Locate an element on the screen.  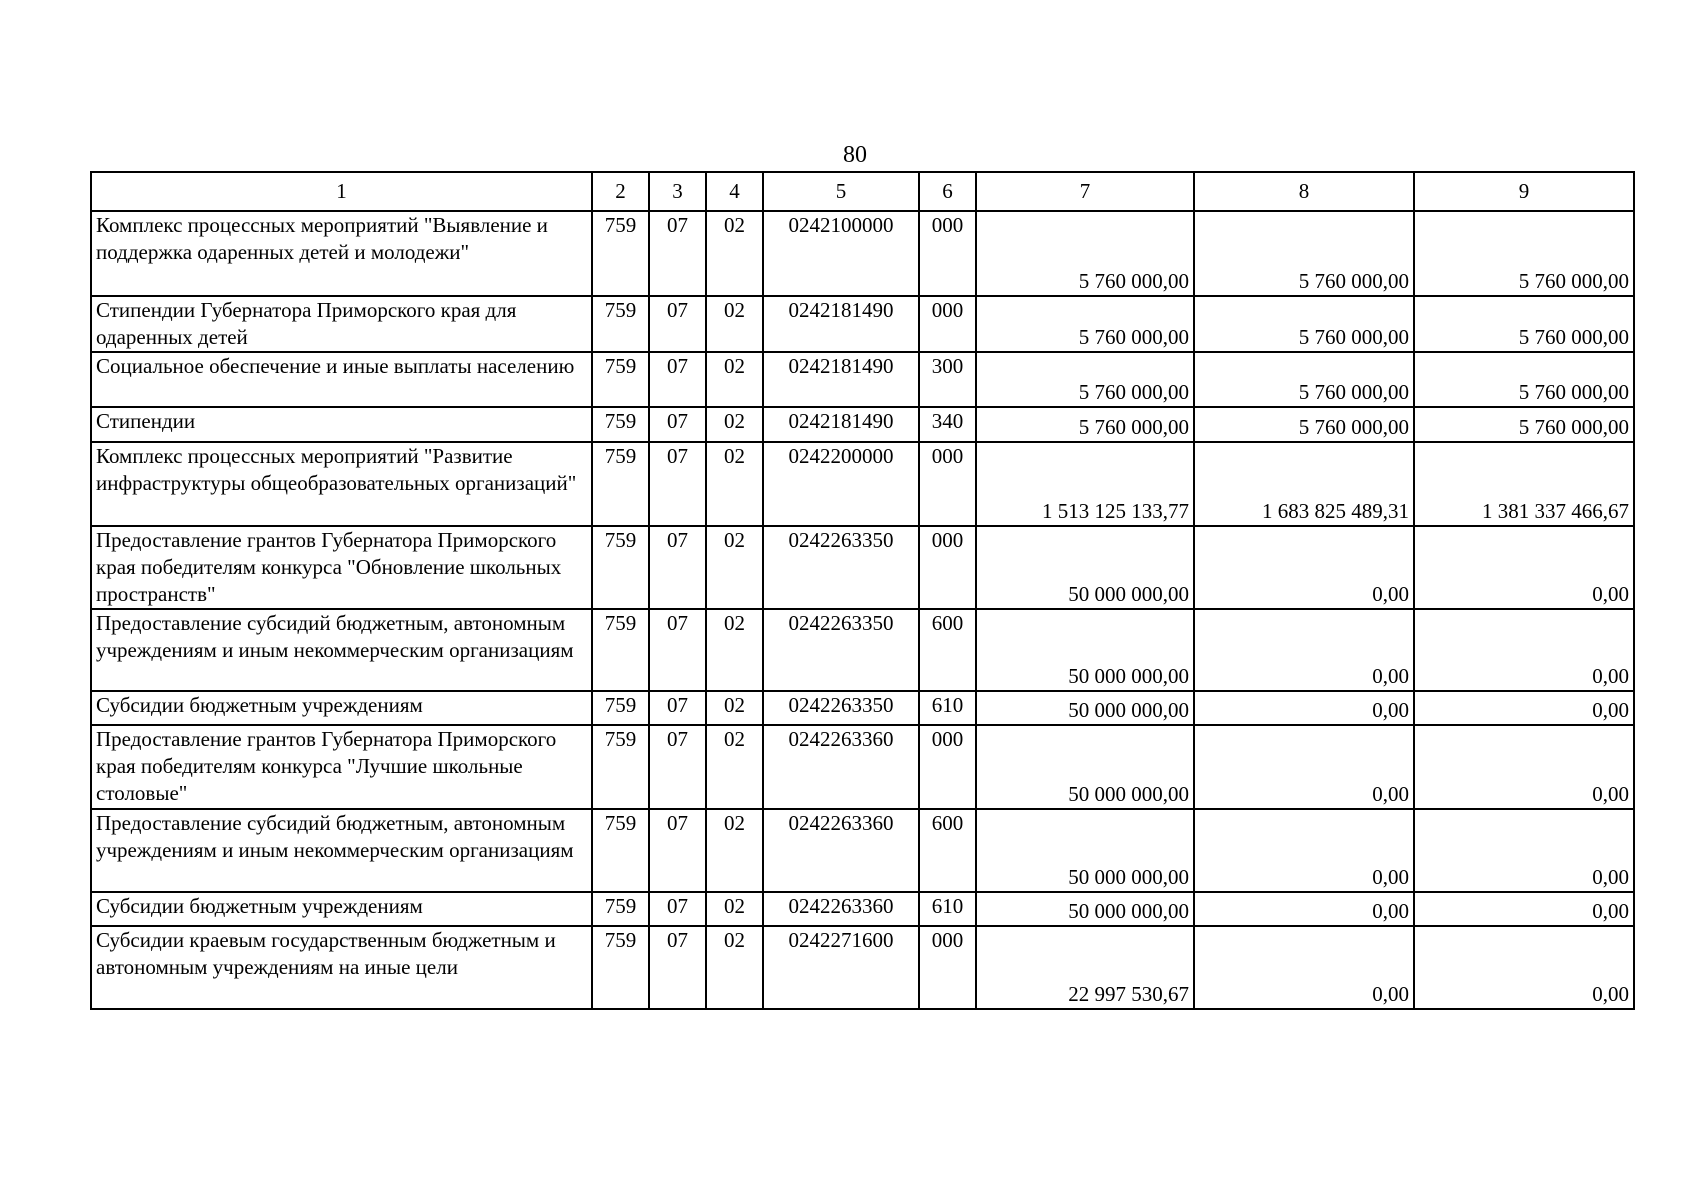
col-5: 0242100000 is located at coordinates (841, 253).